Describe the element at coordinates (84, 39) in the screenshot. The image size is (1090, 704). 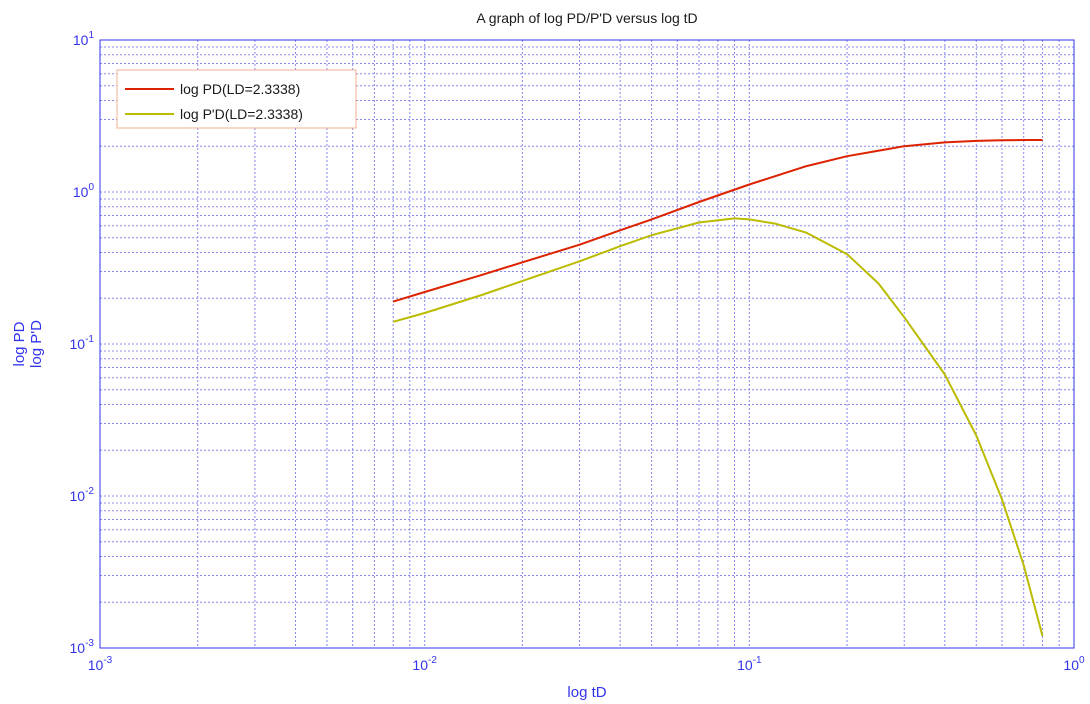
I see `y-tick-label: 10¹` at that location.